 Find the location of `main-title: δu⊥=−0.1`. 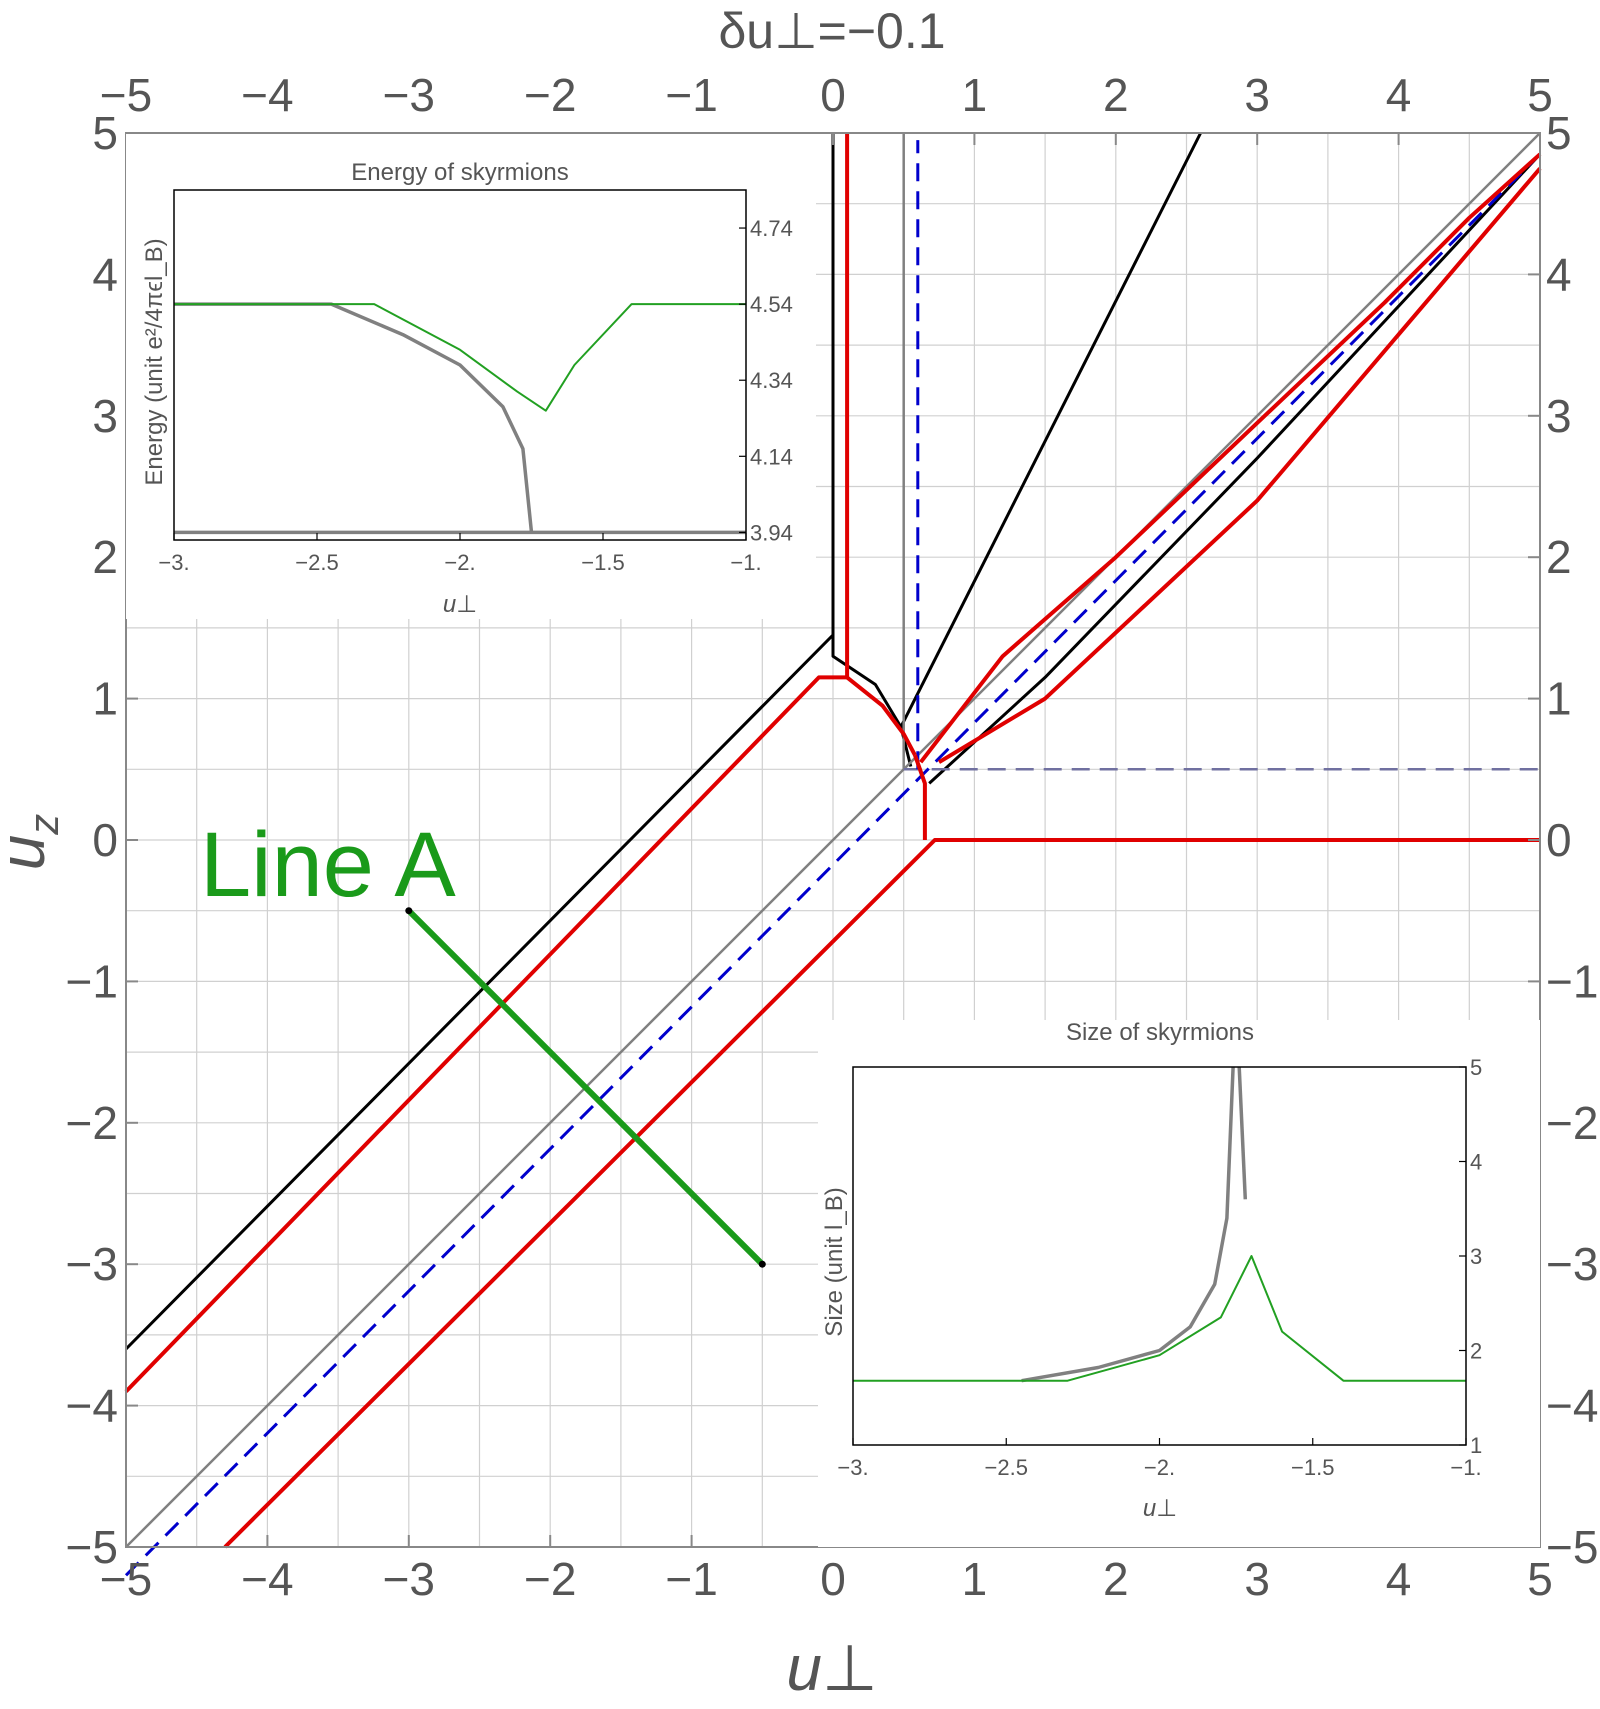

main-title: δu⊥=−0.1 is located at coordinates (831, 31).